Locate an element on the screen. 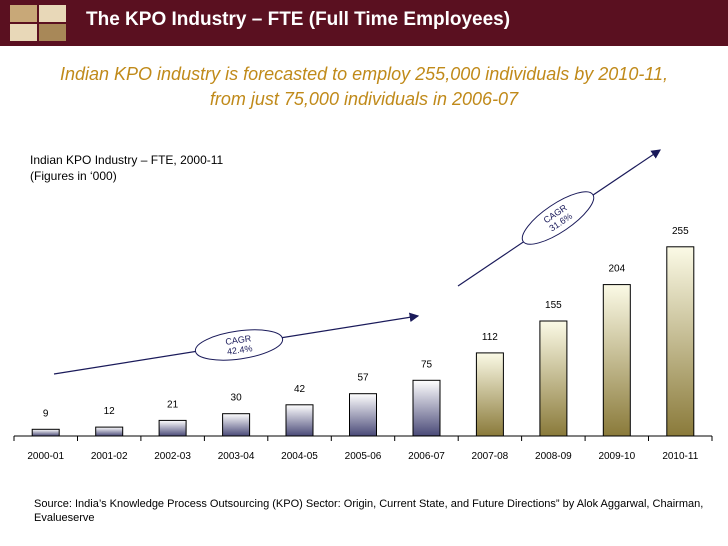 This screenshot has height=546, width=728. cagr-label-1: CAGR42.4% is located at coordinates (239, 344).